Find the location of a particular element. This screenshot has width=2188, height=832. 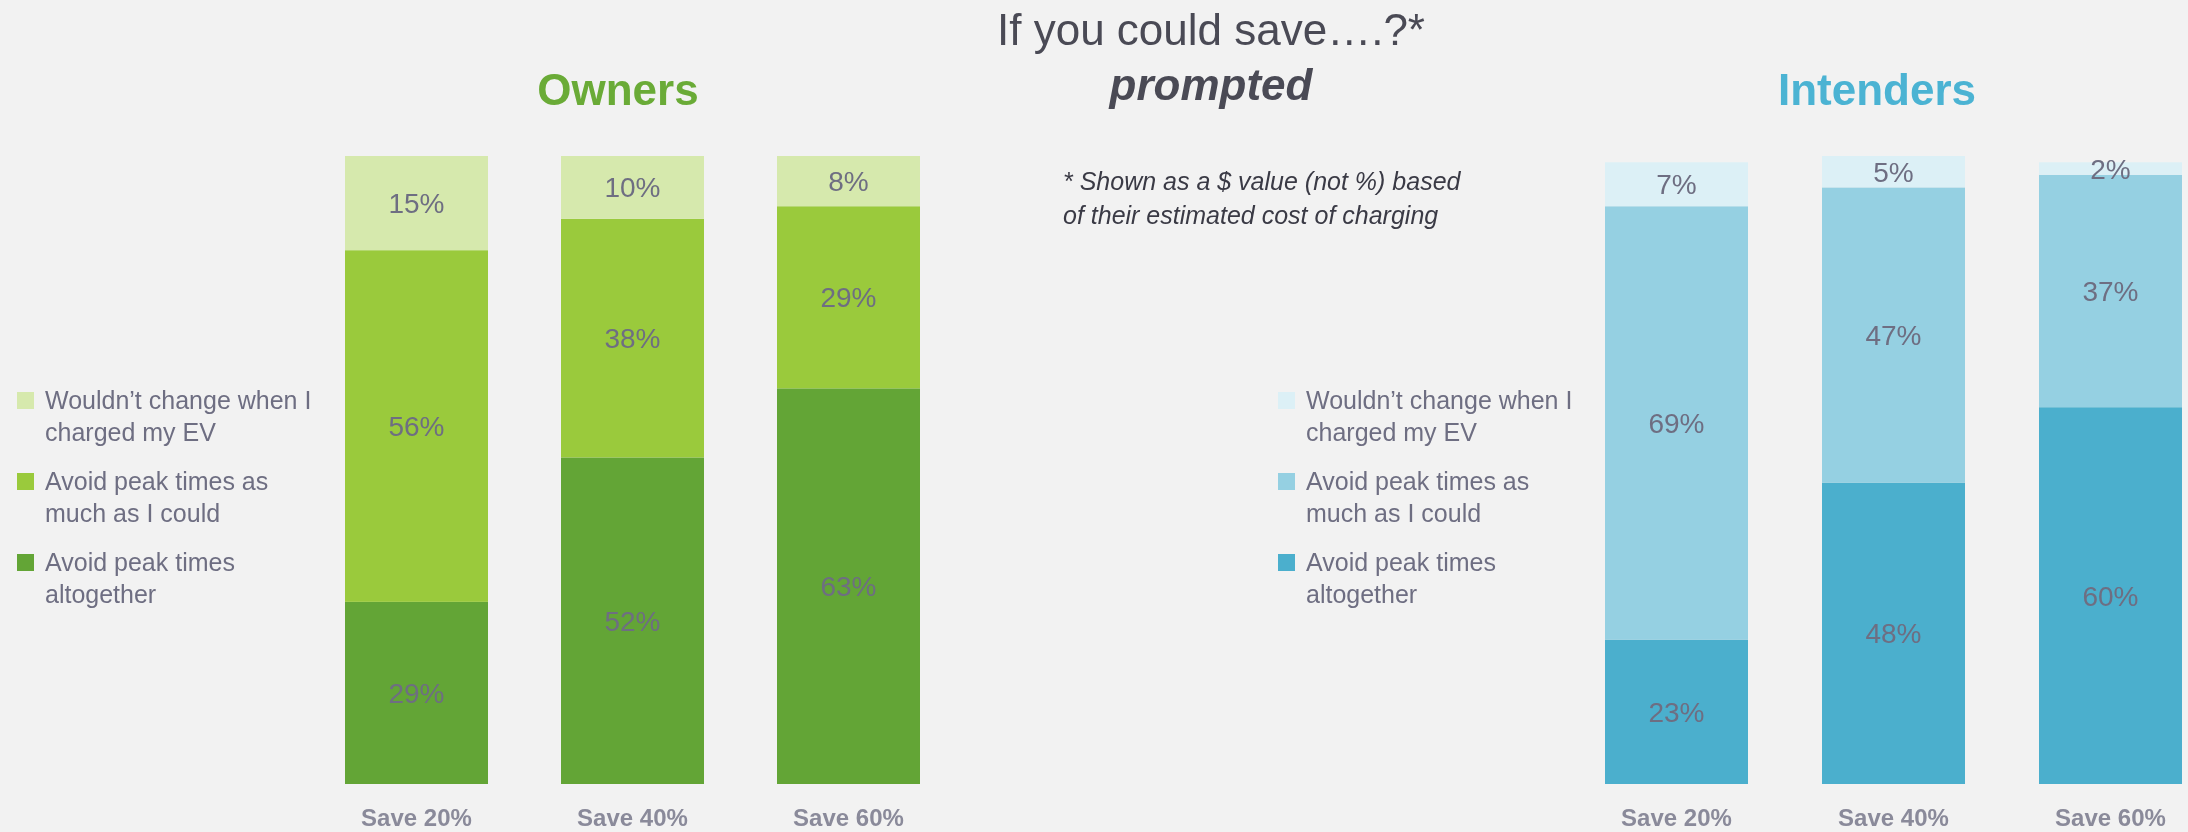

data-label: 60% is located at coordinates (2110, 596).